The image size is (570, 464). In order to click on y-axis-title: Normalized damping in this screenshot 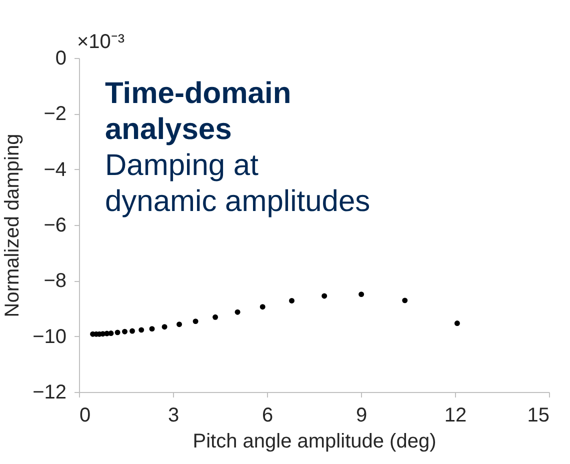, I will do `click(13, 226)`.